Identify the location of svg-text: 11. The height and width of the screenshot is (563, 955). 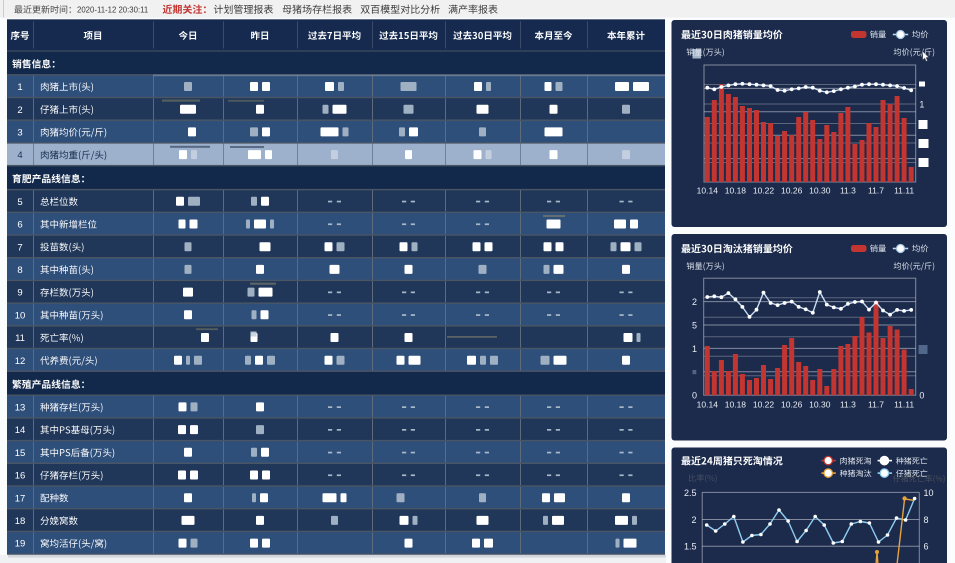
(20, 338).